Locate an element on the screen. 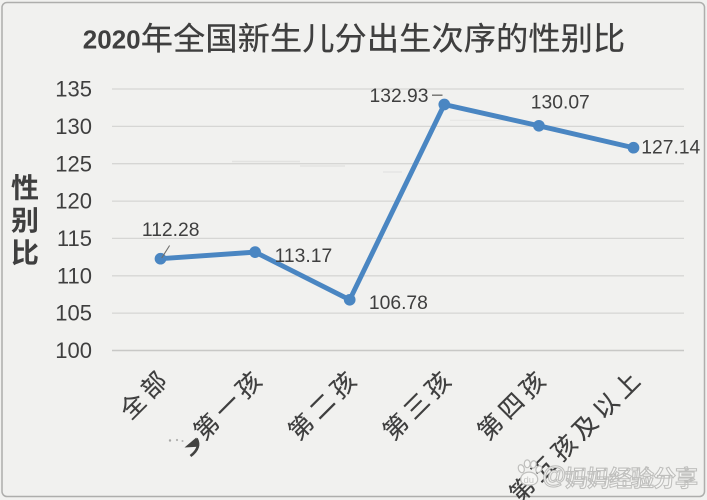 This screenshot has height=500, width=707. svg-text: du is located at coordinates (529, 480).